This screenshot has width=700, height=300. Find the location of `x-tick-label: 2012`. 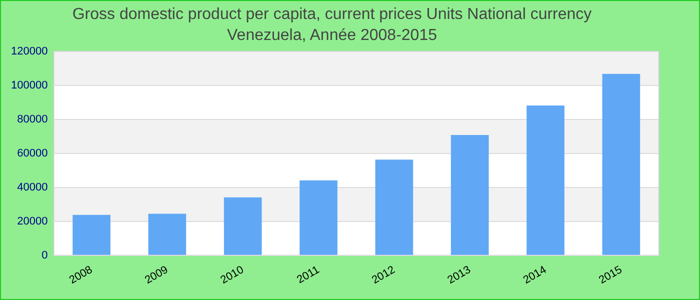

x-tick-label: 2012 is located at coordinates (384, 275).